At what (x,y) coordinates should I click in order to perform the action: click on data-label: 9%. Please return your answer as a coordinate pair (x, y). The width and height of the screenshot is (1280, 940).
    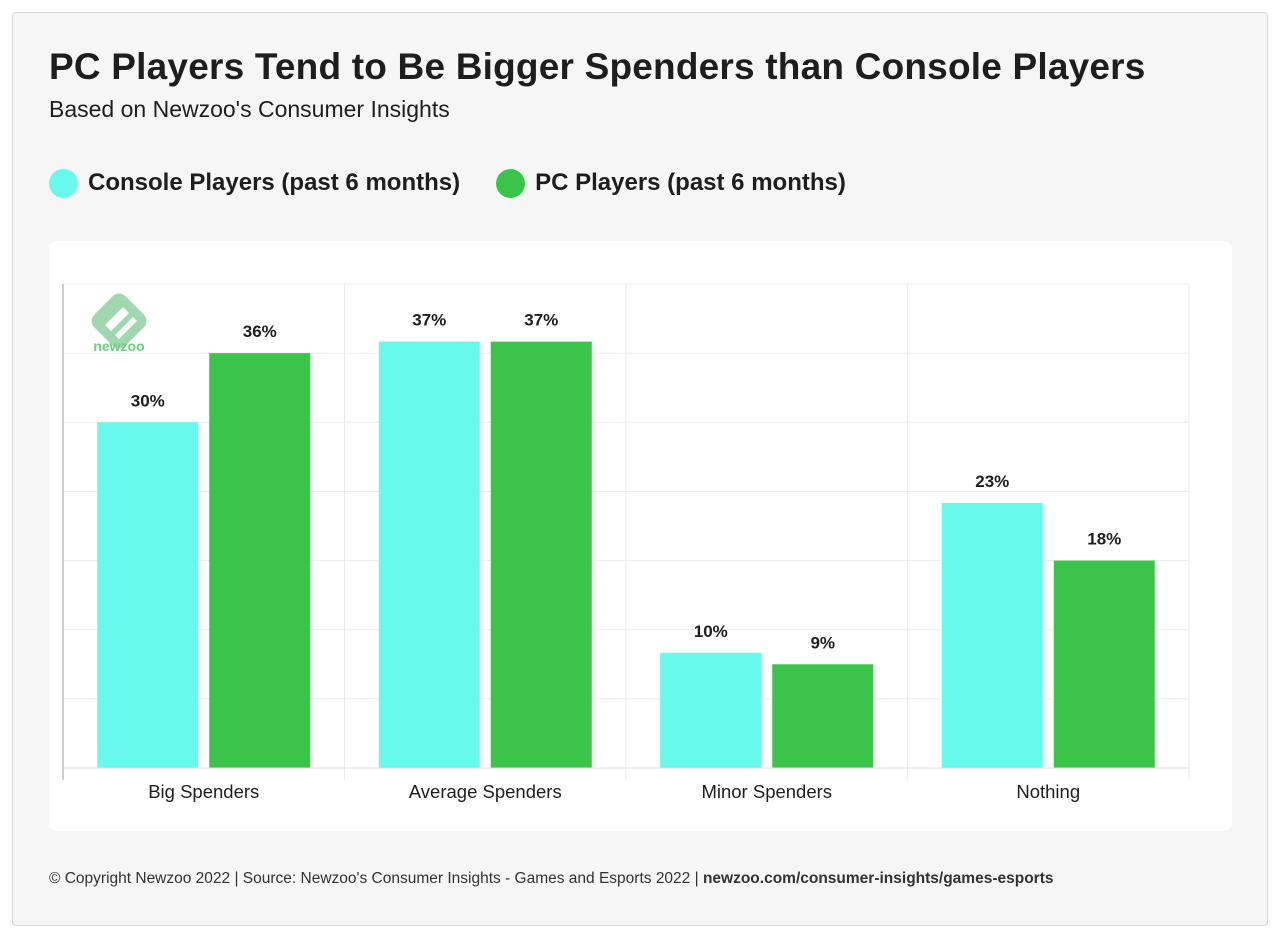
    Looking at the image, I should click on (822, 642).